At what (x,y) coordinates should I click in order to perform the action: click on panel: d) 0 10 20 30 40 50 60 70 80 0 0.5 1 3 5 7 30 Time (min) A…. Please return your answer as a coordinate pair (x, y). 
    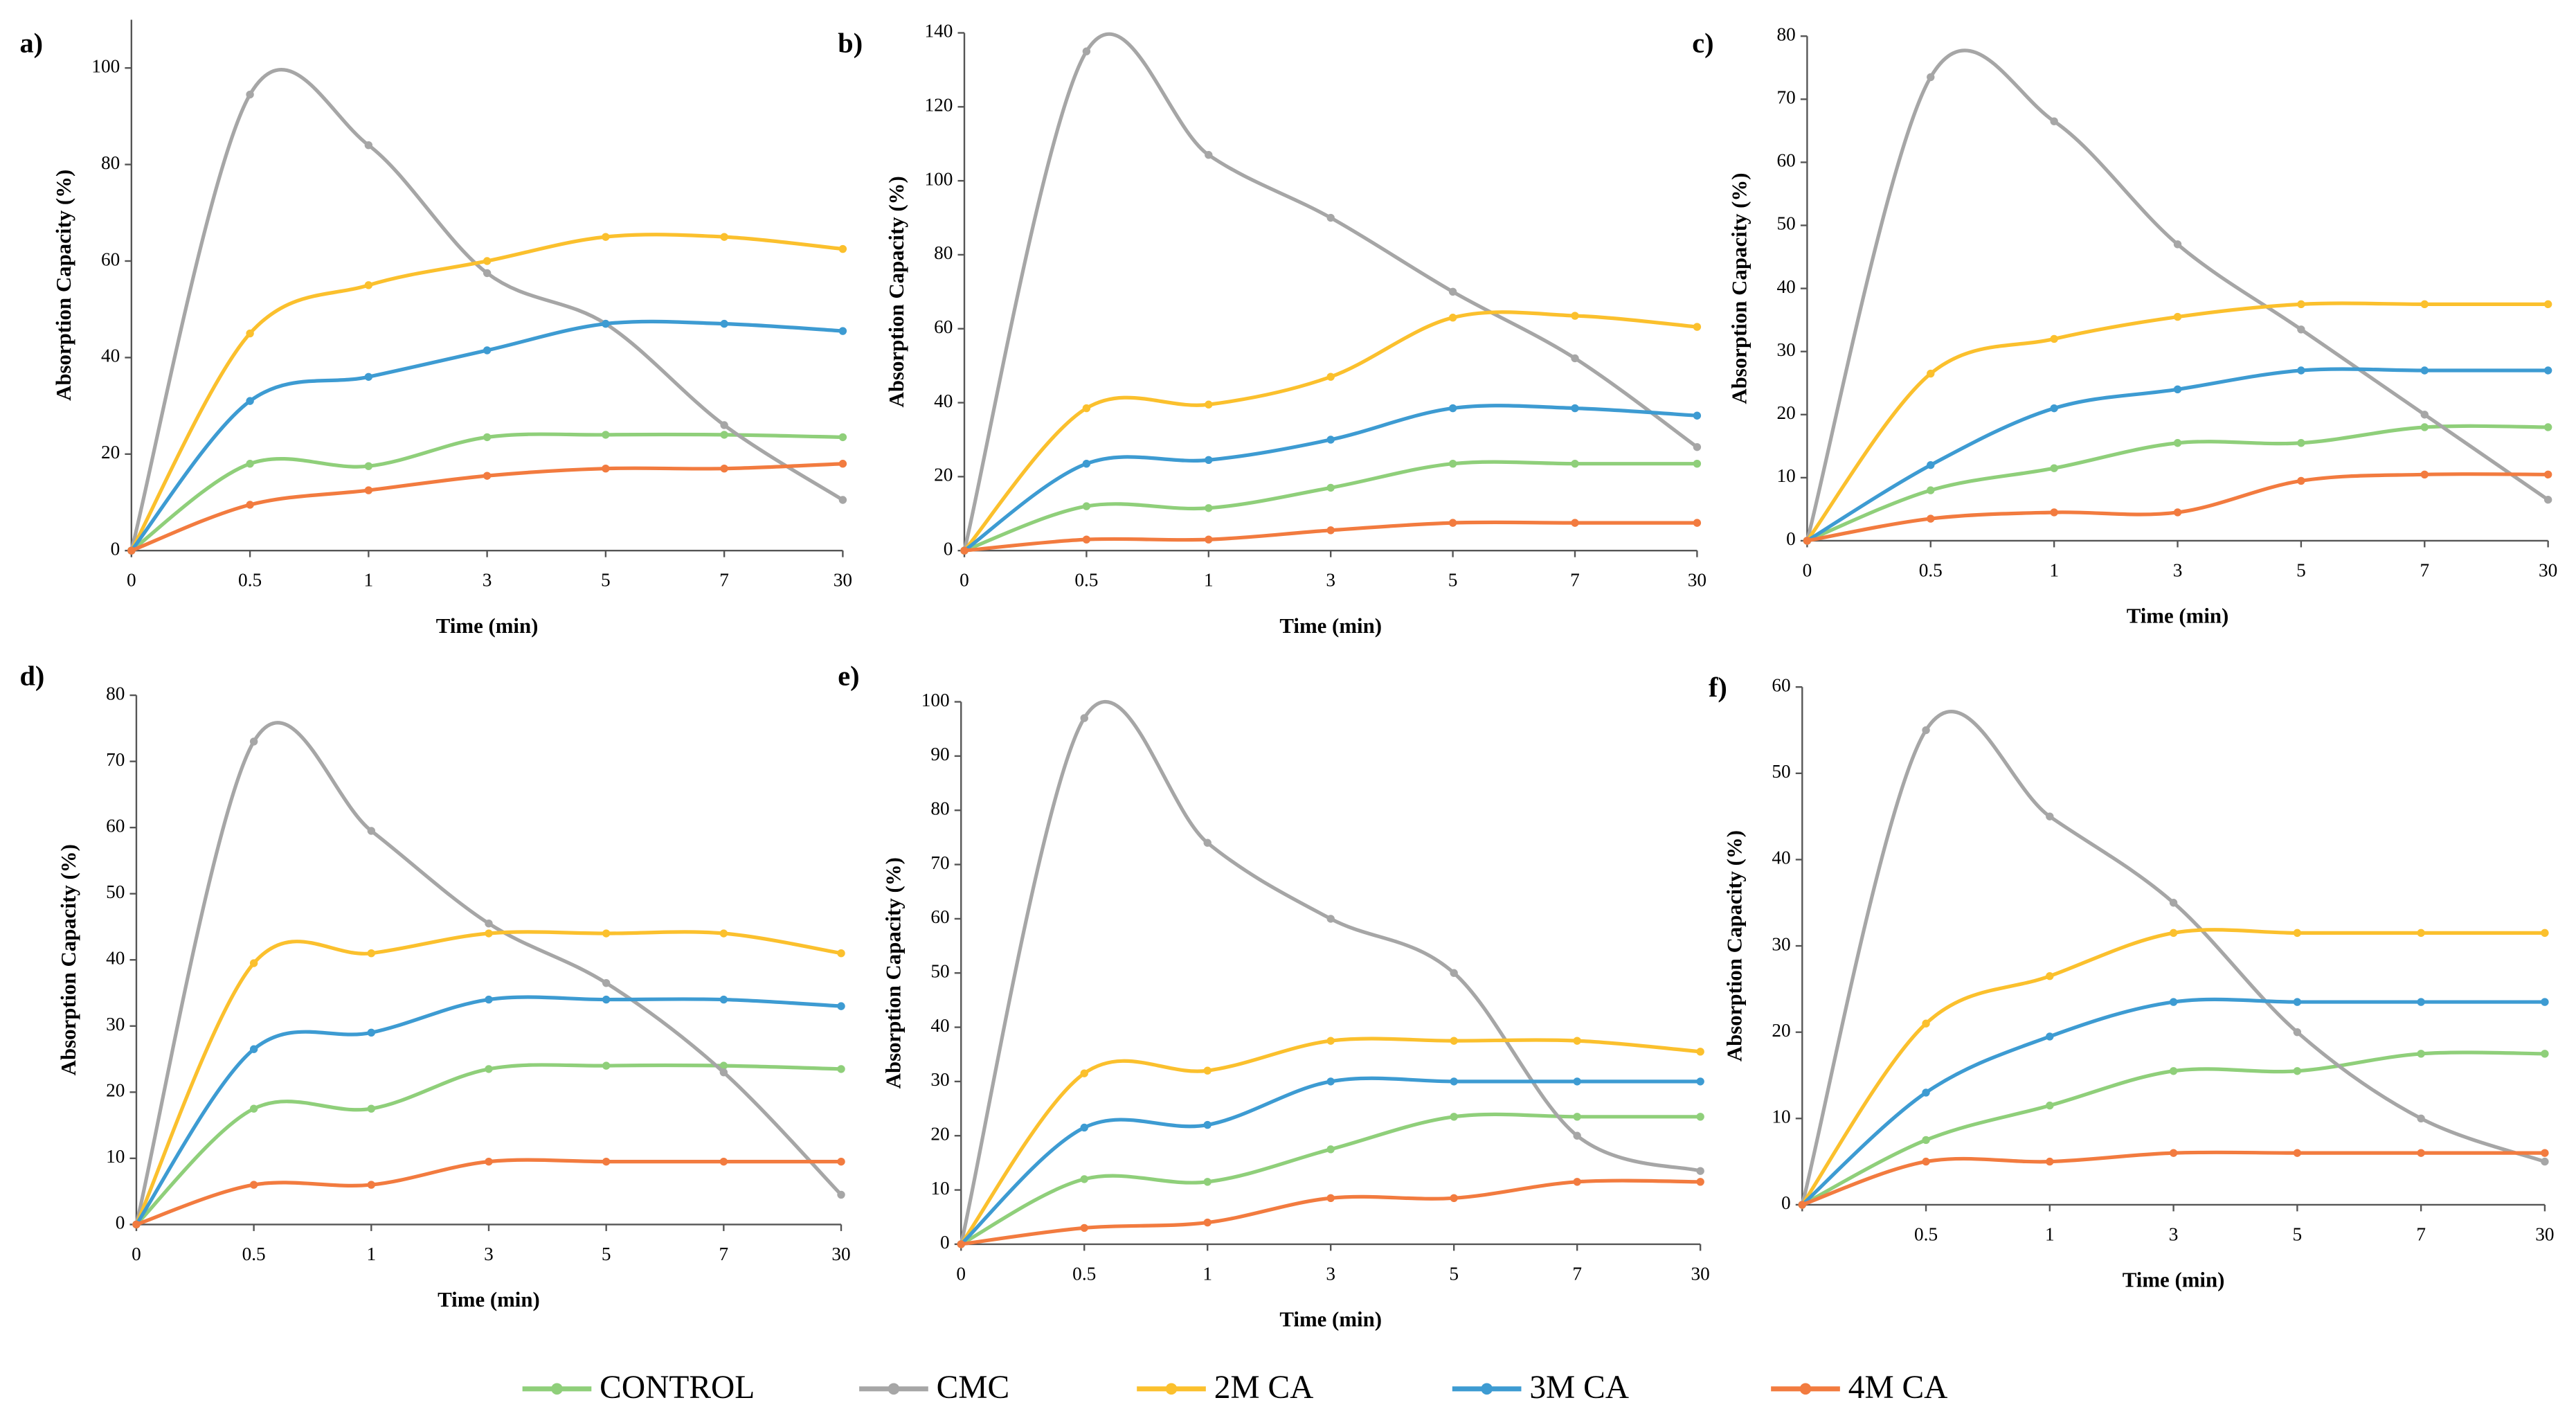
    Looking at the image, I should click on (434, 986).